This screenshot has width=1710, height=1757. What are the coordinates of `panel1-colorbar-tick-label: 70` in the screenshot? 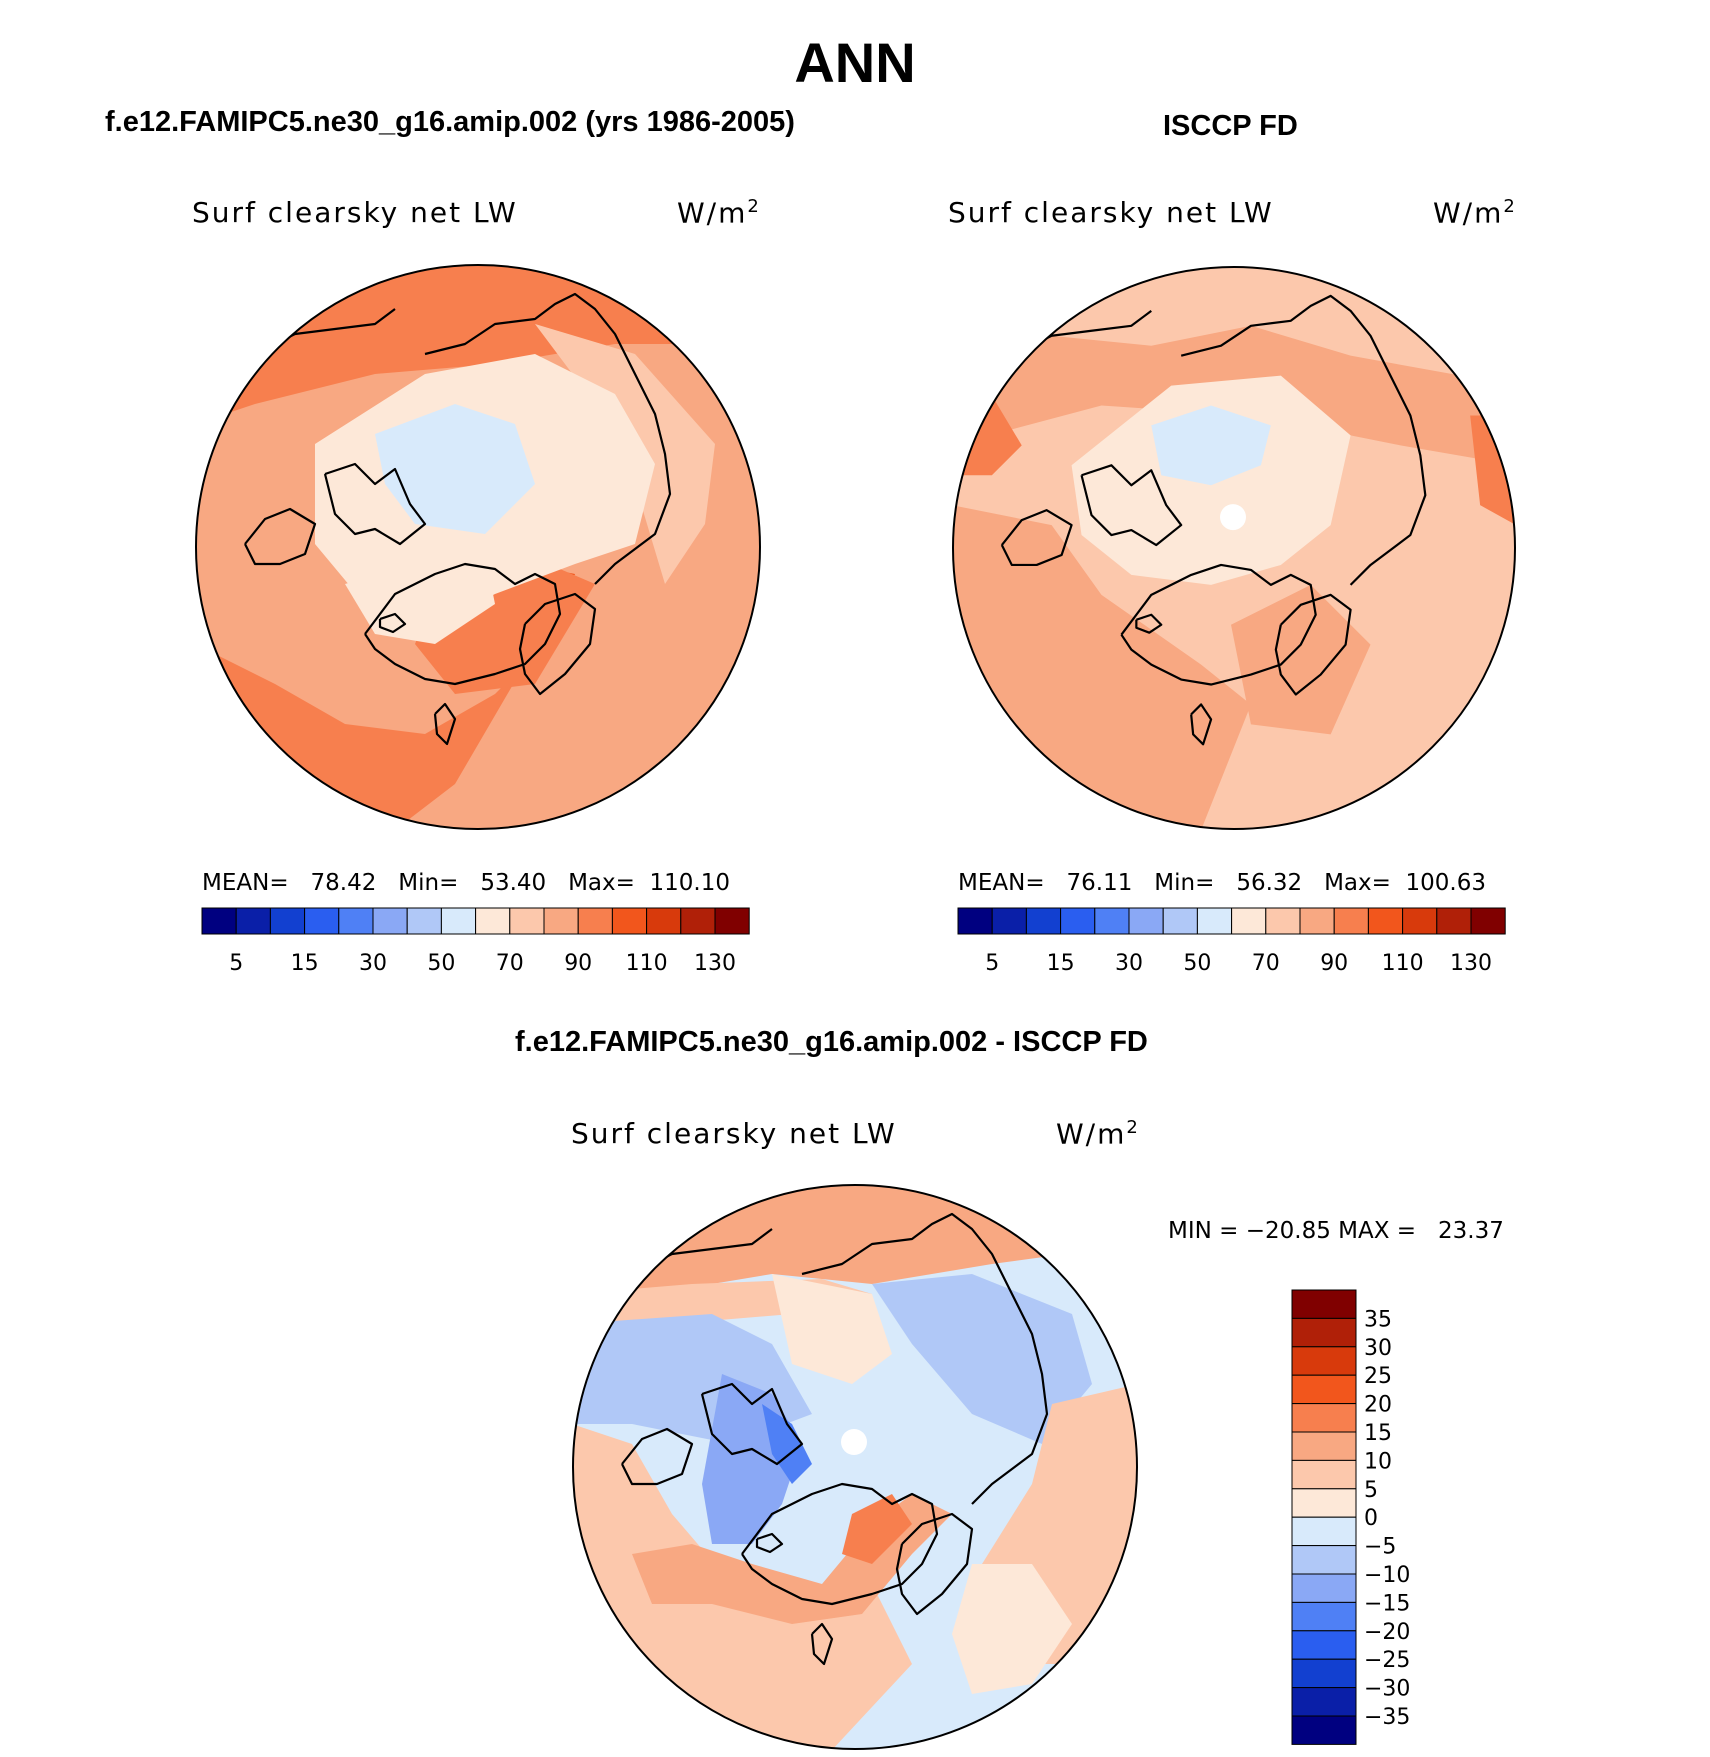 It's located at (510, 963).